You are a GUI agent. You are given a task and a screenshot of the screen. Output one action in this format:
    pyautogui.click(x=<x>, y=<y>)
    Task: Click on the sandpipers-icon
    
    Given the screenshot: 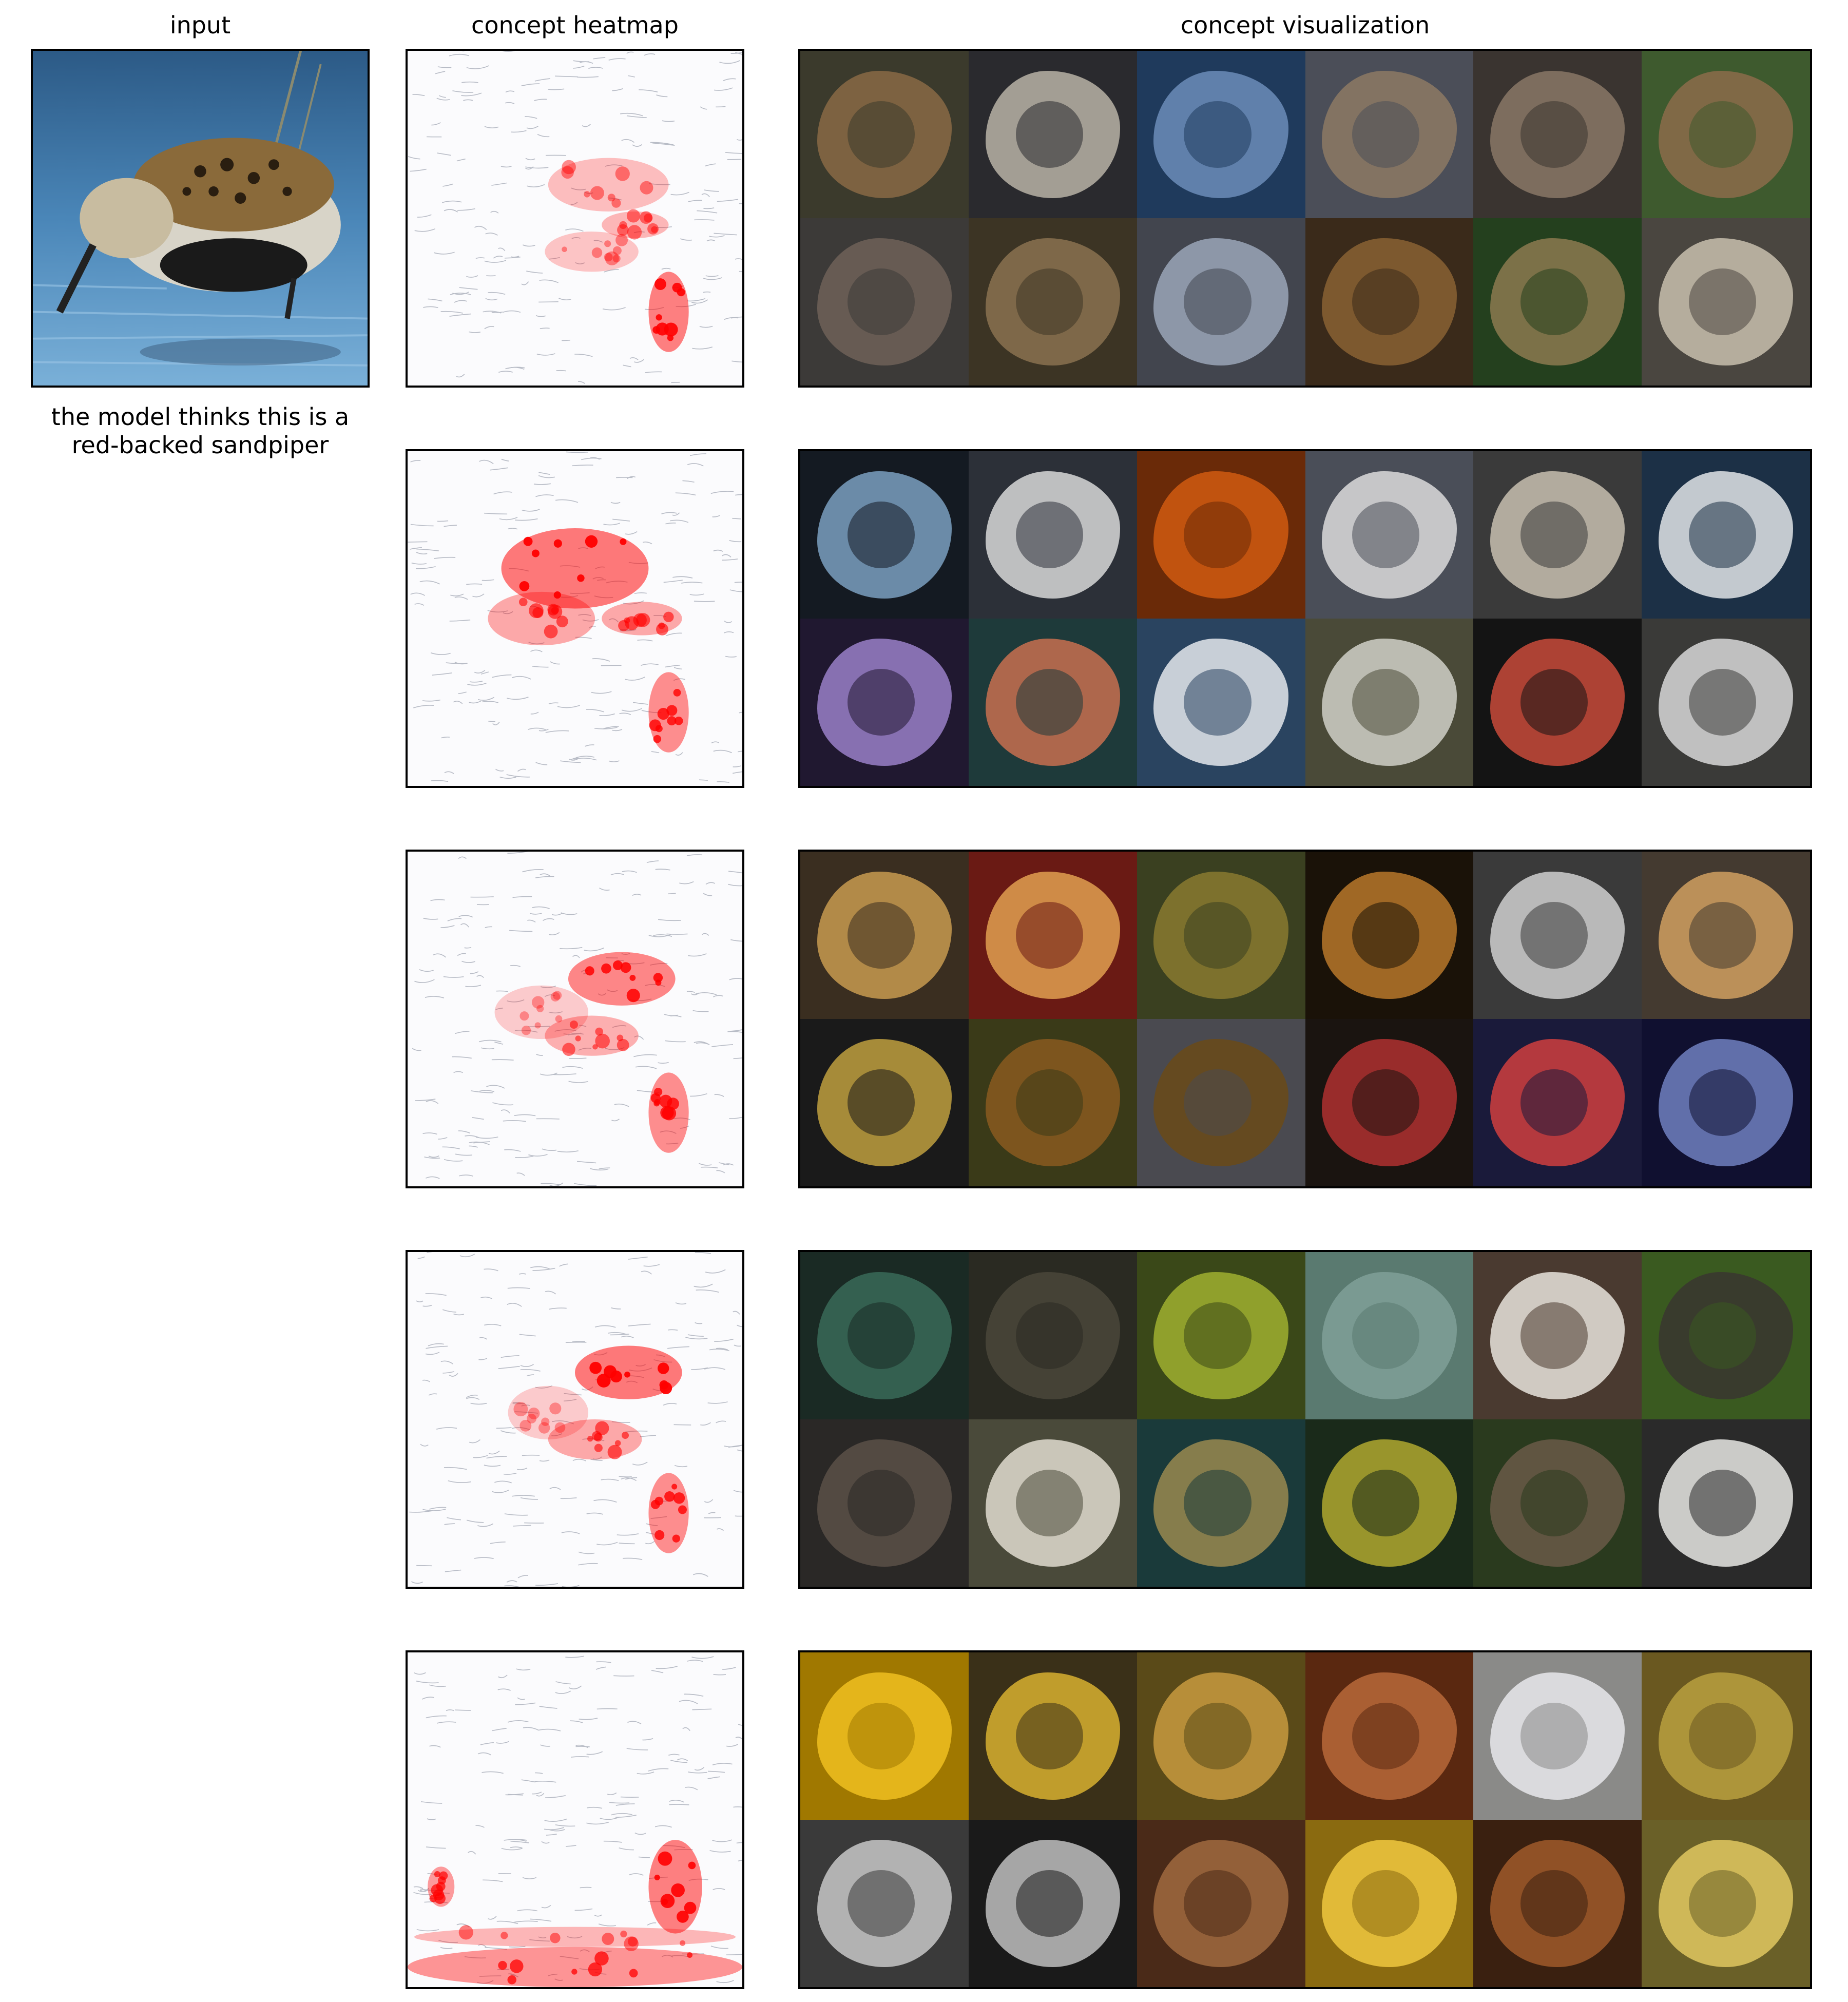 What is the action you would take?
    pyautogui.click(x=1221, y=134)
    